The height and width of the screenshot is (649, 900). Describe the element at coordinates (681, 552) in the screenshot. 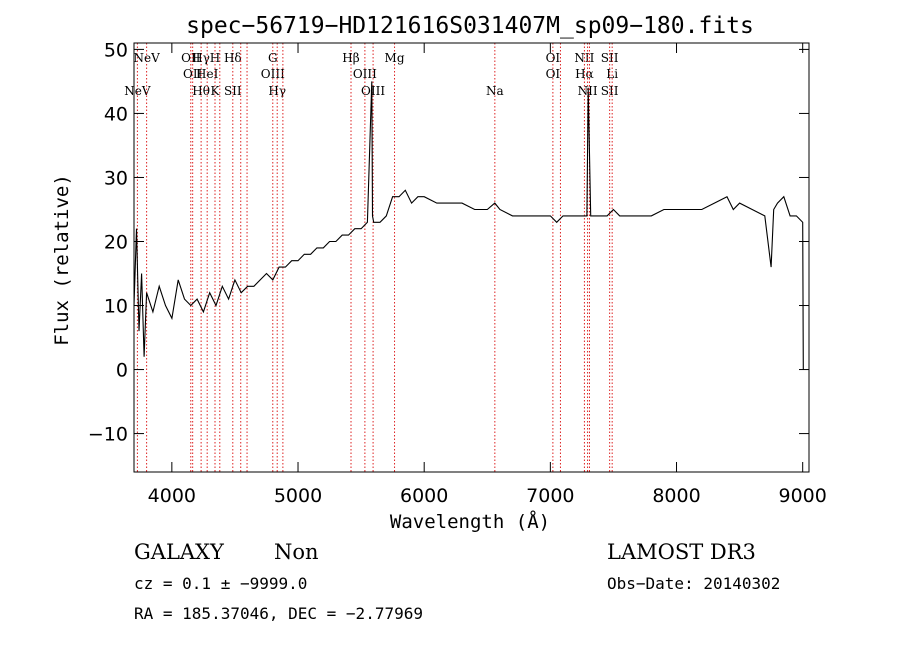

I see `survey-name: LAMOST DR3` at that location.